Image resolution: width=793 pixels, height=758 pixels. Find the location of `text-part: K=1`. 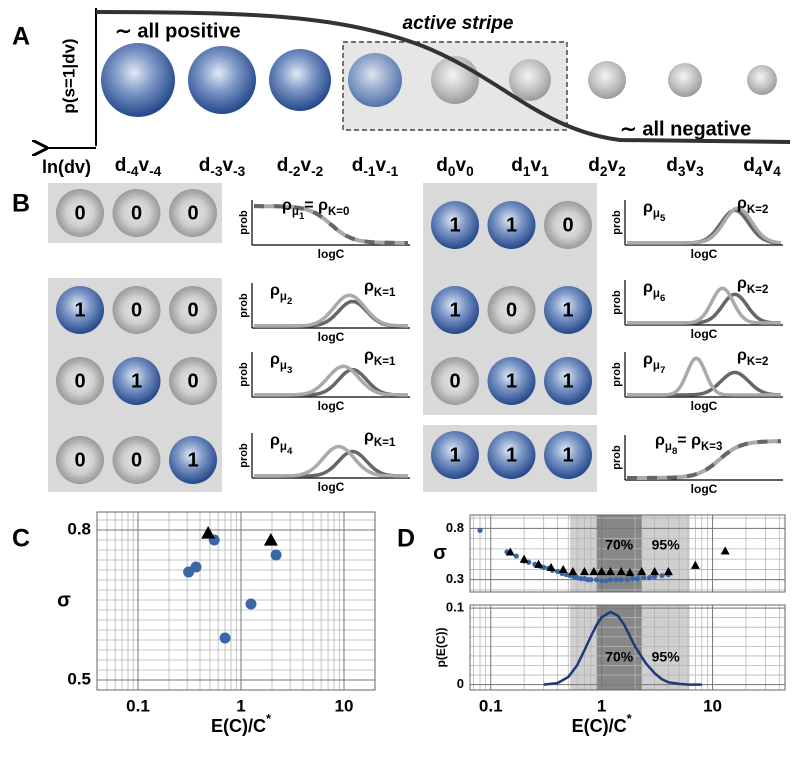

text-part: K=1 is located at coordinates (385, 443).